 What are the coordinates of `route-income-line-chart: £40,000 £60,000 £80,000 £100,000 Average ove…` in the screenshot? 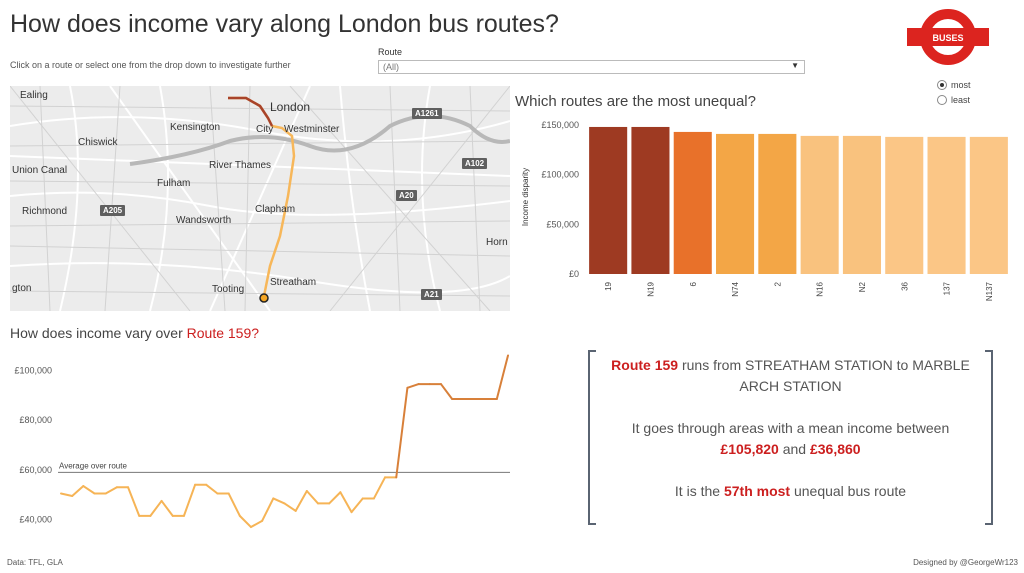 It's located at (262, 441).